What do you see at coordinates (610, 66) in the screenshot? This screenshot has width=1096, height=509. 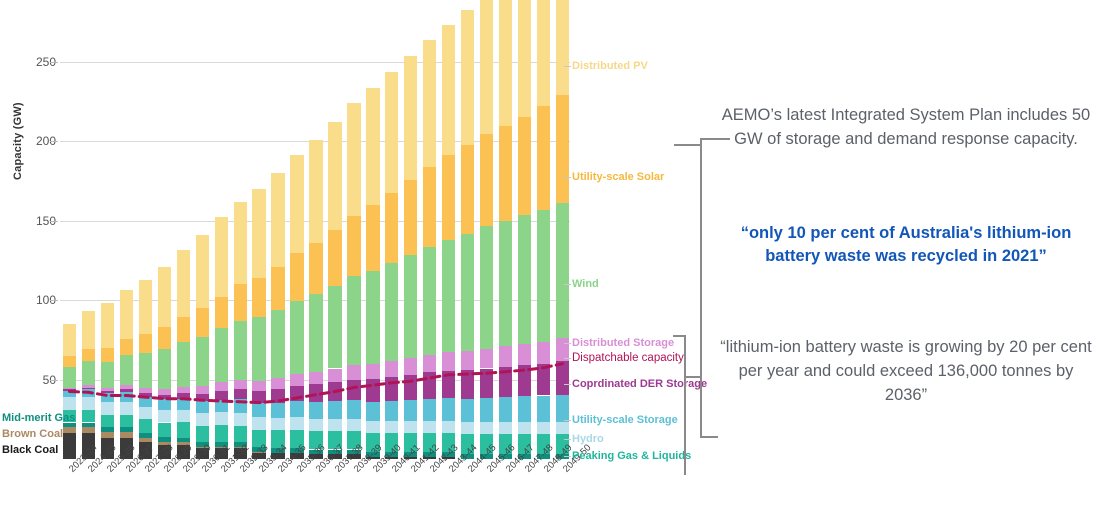 I see `series-label-distributed-pv: Distributed PV` at bounding box center [610, 66].